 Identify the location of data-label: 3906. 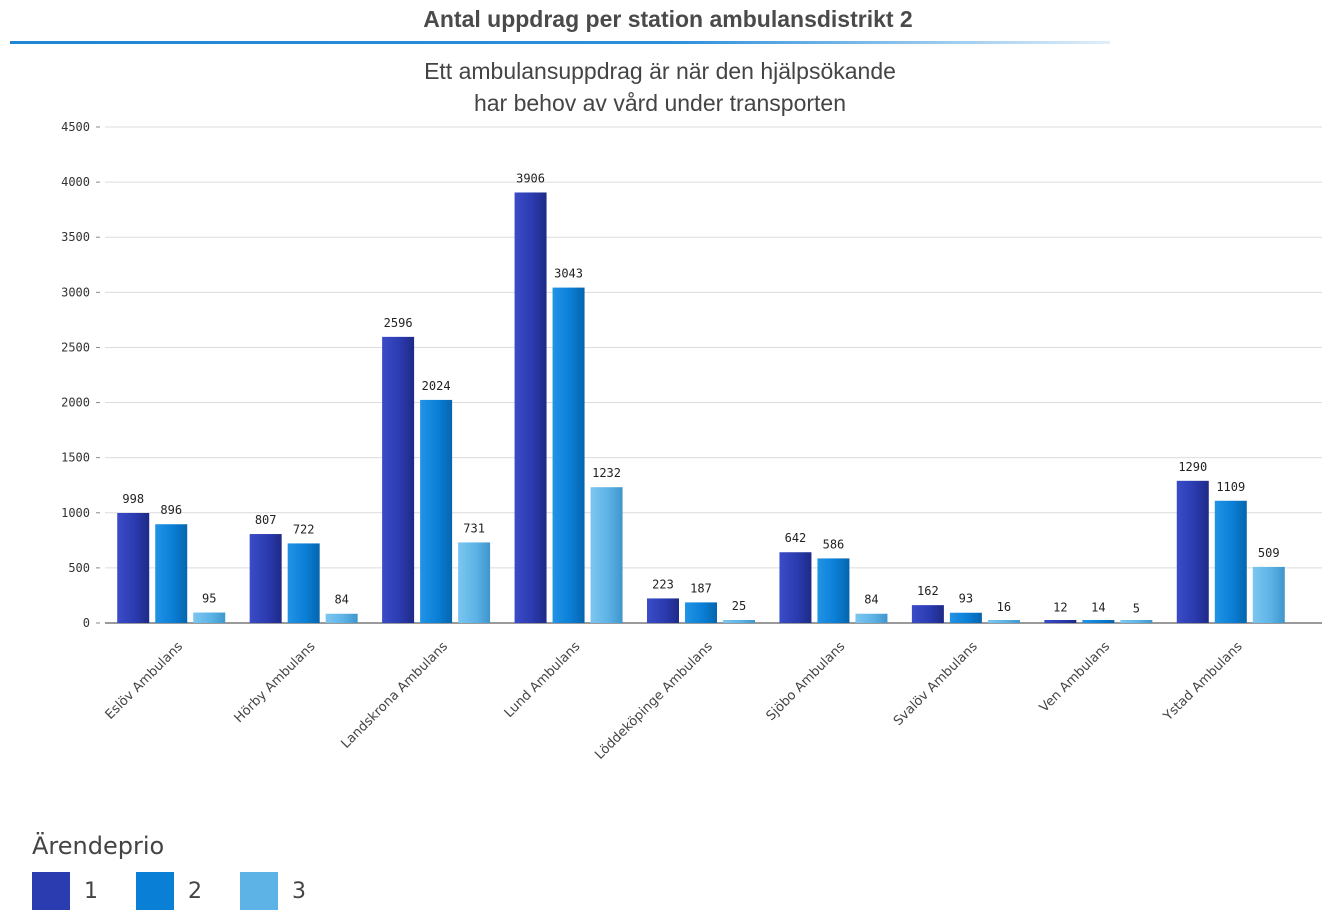
(530, 178).